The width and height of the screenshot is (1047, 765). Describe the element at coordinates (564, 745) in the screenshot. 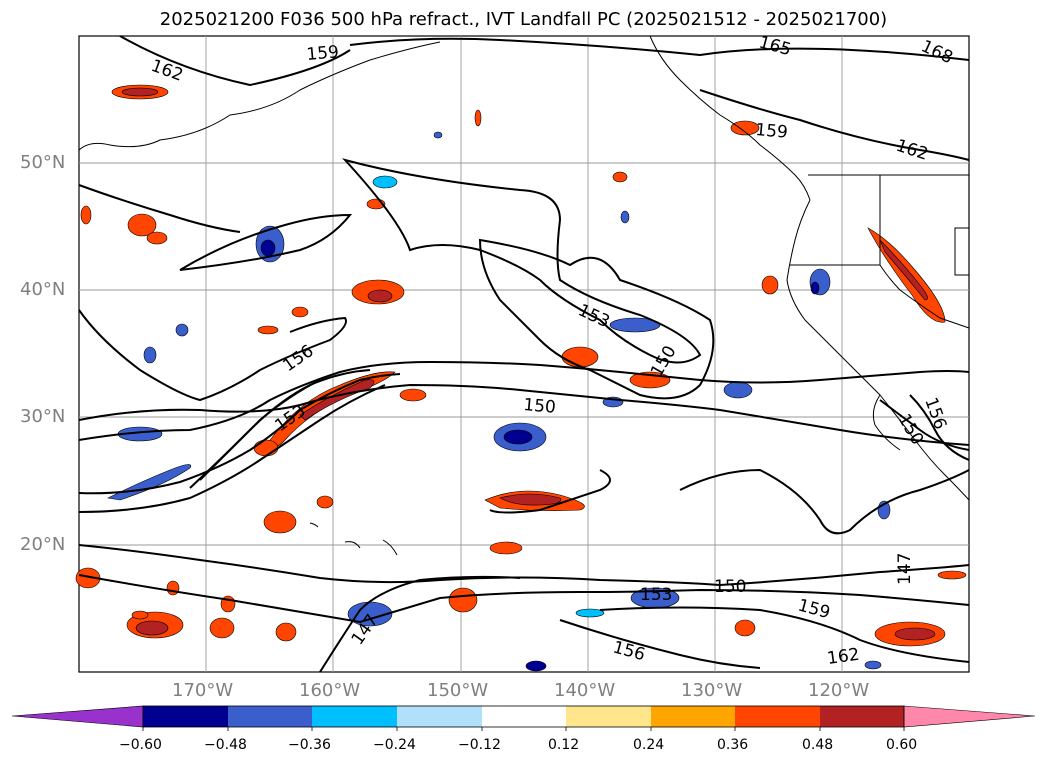

I see `colorbar-tick-label: 0.12` at that location.